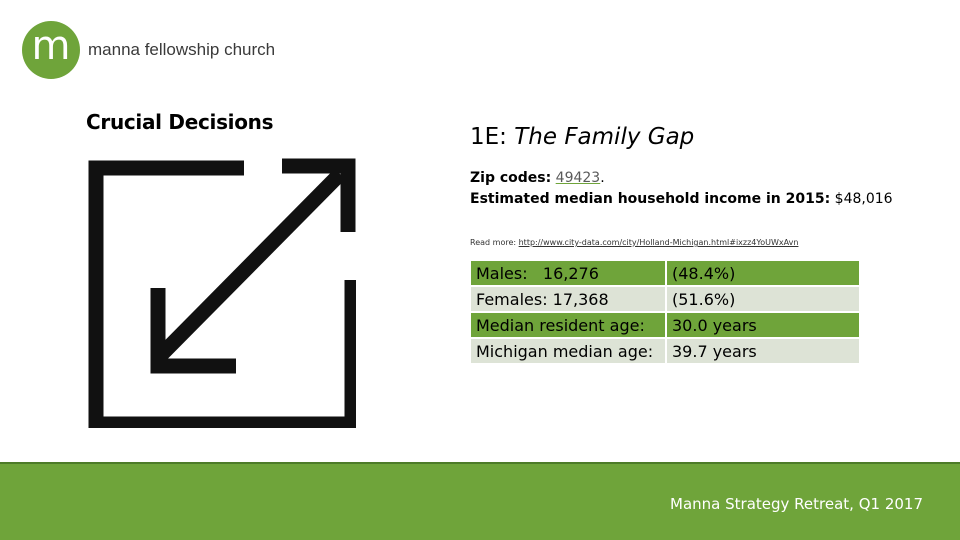  Describe the element at coordinates (578, 178) in the screenshot. I see `zip-link: 49423` at that location.